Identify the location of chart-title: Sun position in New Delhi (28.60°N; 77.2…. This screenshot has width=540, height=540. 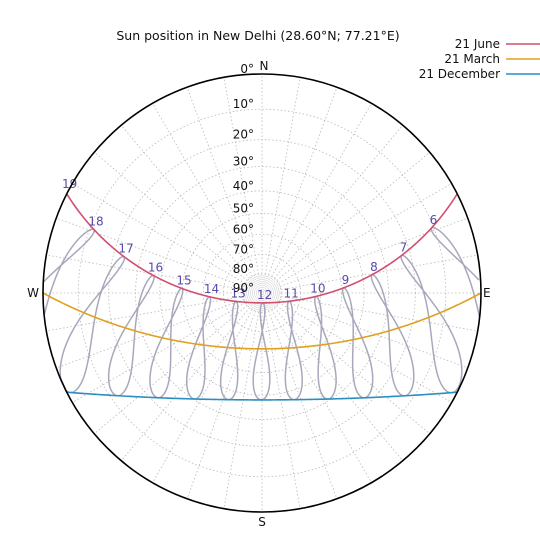
(257, 35).